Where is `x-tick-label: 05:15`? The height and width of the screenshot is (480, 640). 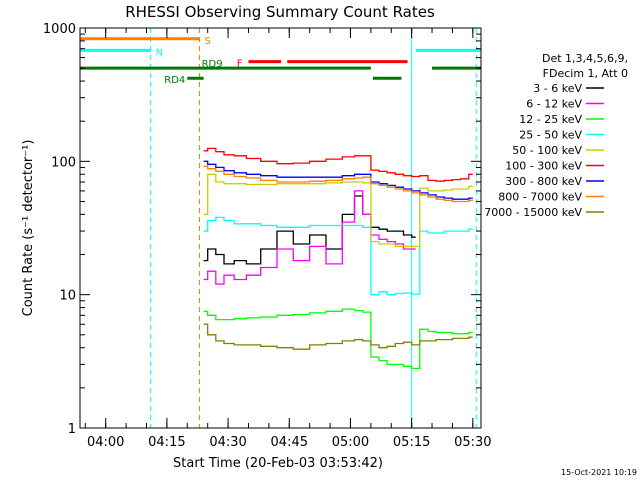 x-tick-label: 05:15 is located at coordinates (411, 442).